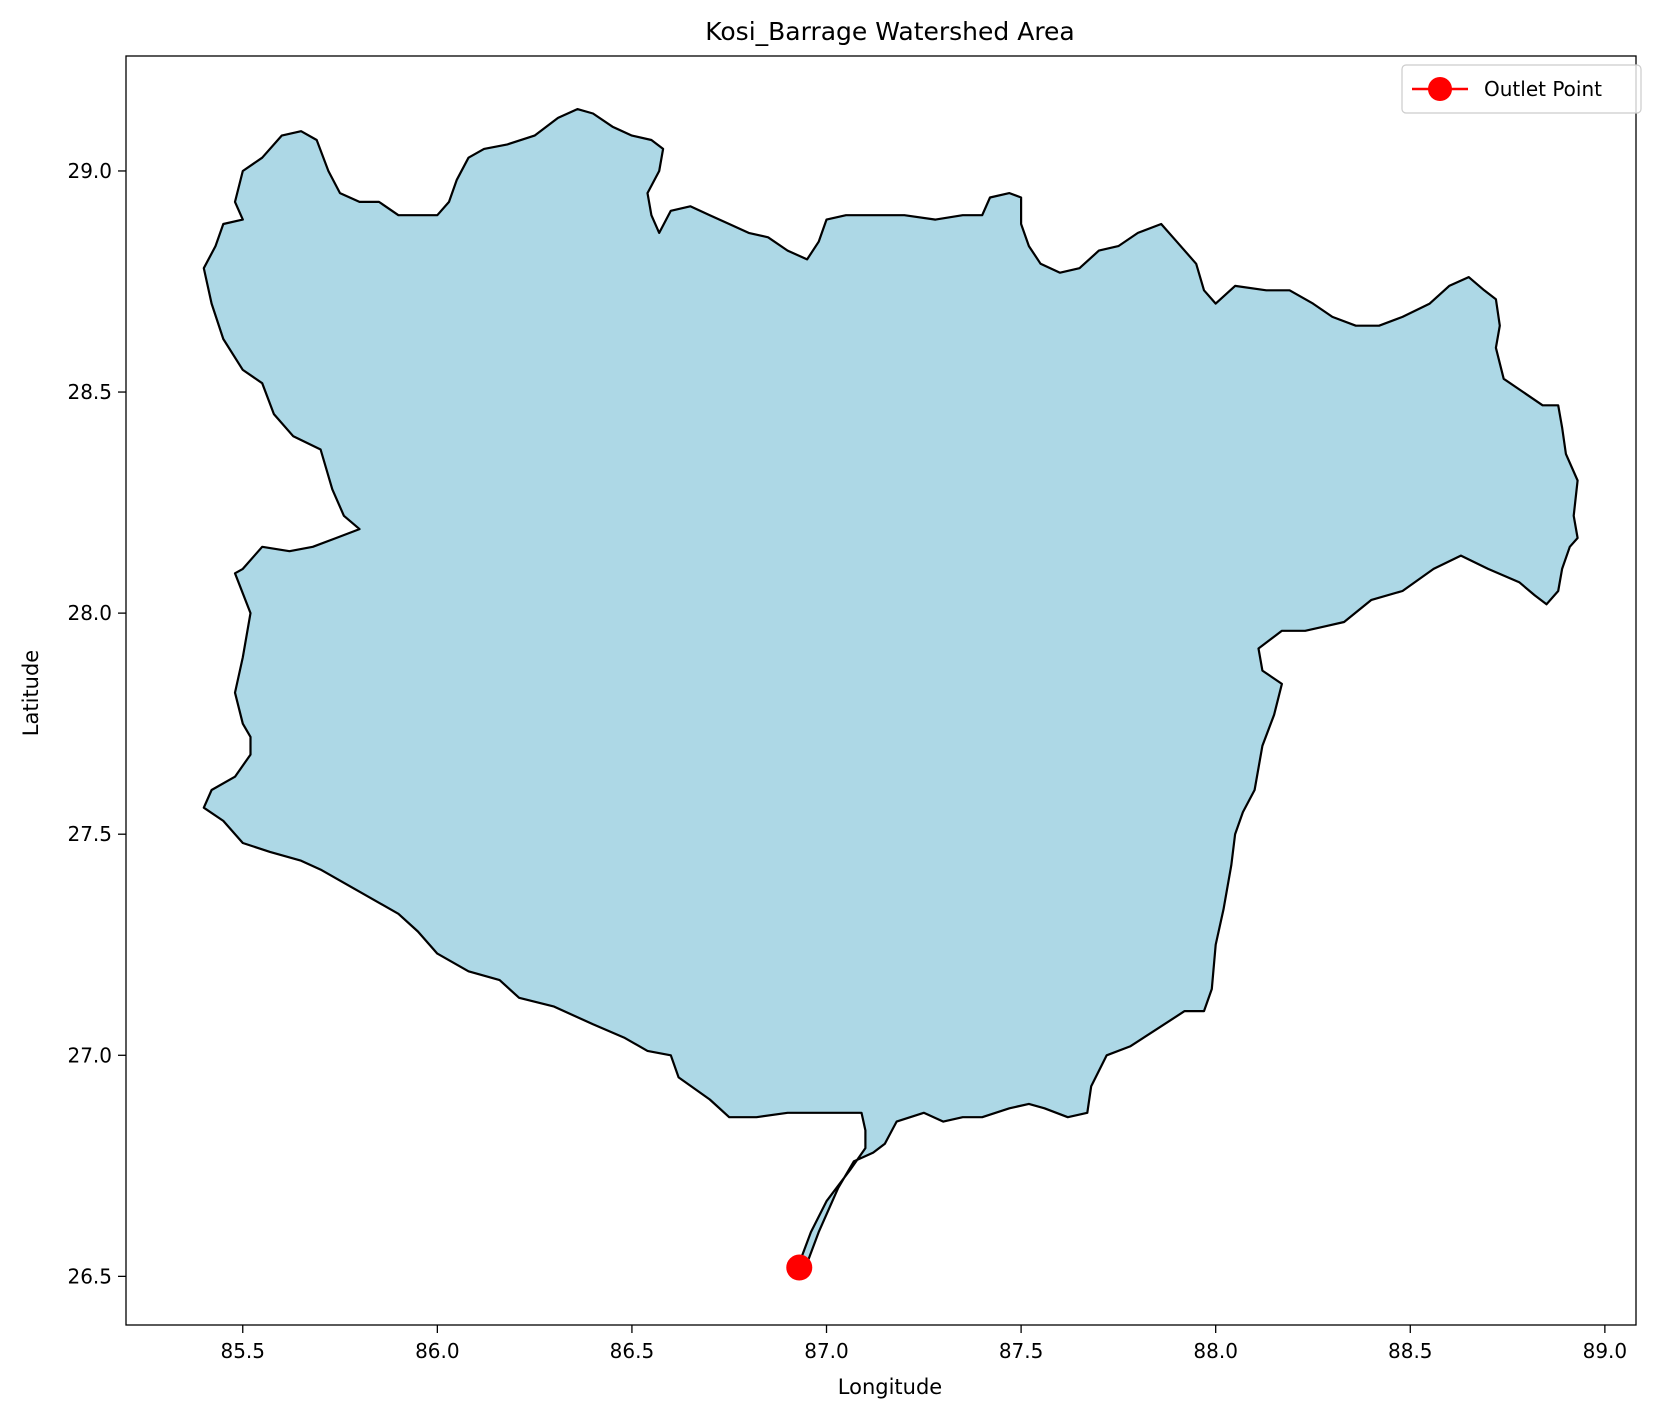 This screenshot has width=1669, height=1417. I want to click on legend-box, so click(1521, 89).